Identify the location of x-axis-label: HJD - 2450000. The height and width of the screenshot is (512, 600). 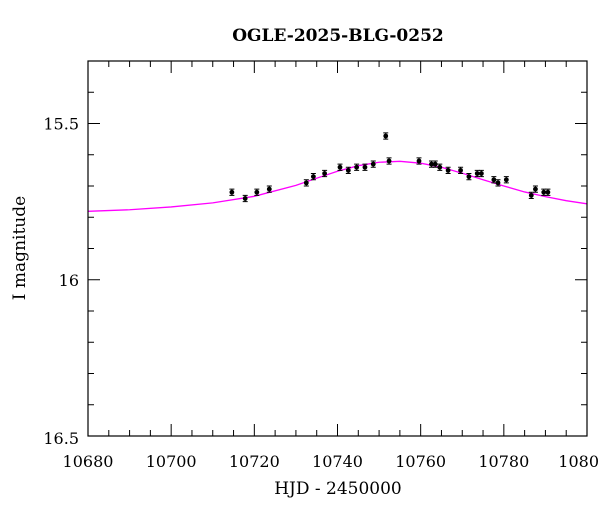
(338, 489).